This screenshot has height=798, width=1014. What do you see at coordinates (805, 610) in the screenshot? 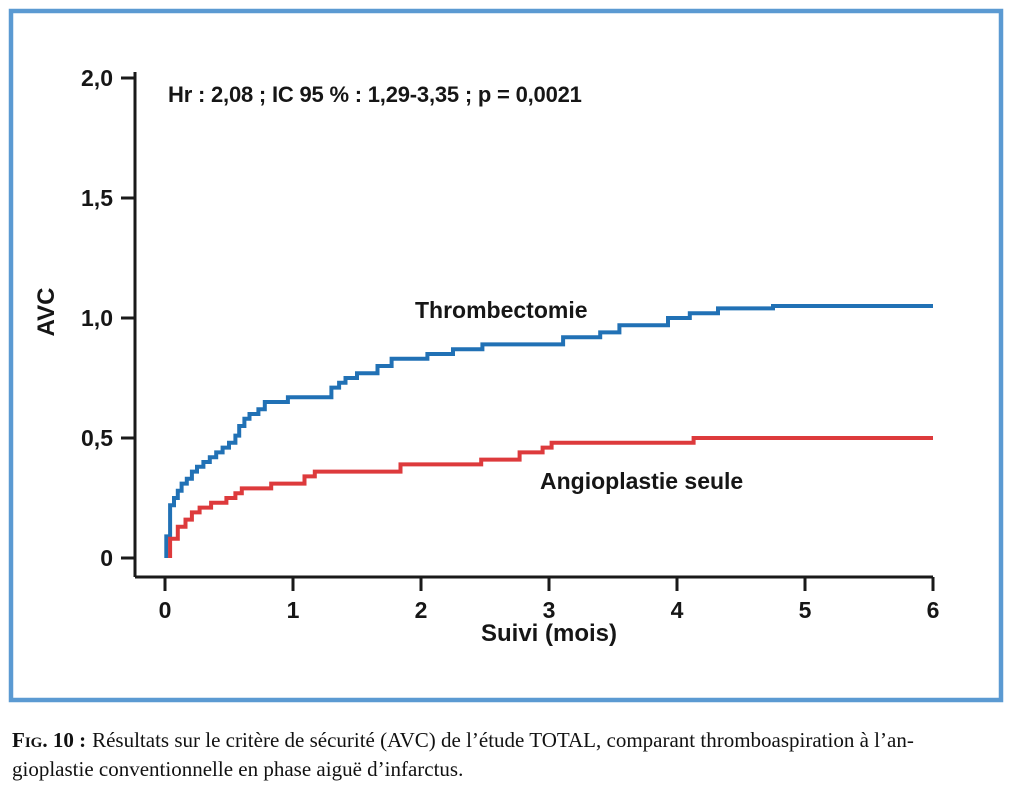
I see `x-tick-label: 5` at bounding box center [805, 610].